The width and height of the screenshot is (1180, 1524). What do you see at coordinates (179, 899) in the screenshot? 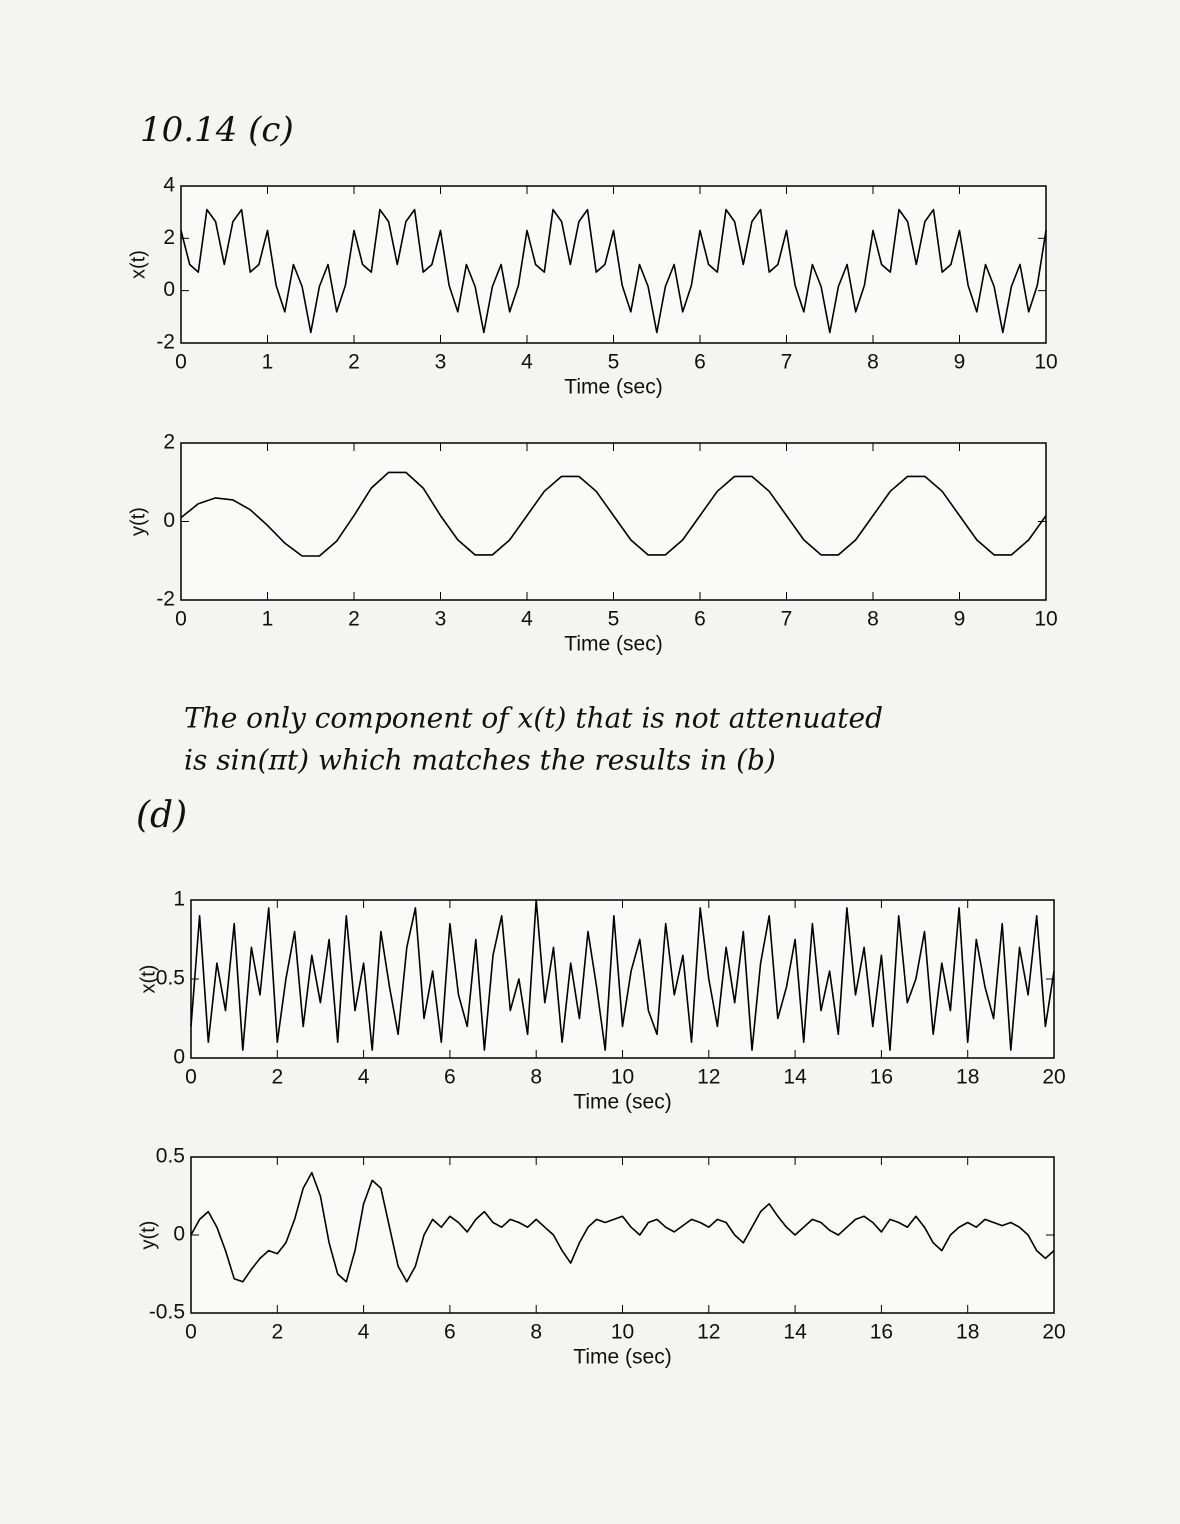
I see `y-tick-label: 1` at bounding box center [179, 899].